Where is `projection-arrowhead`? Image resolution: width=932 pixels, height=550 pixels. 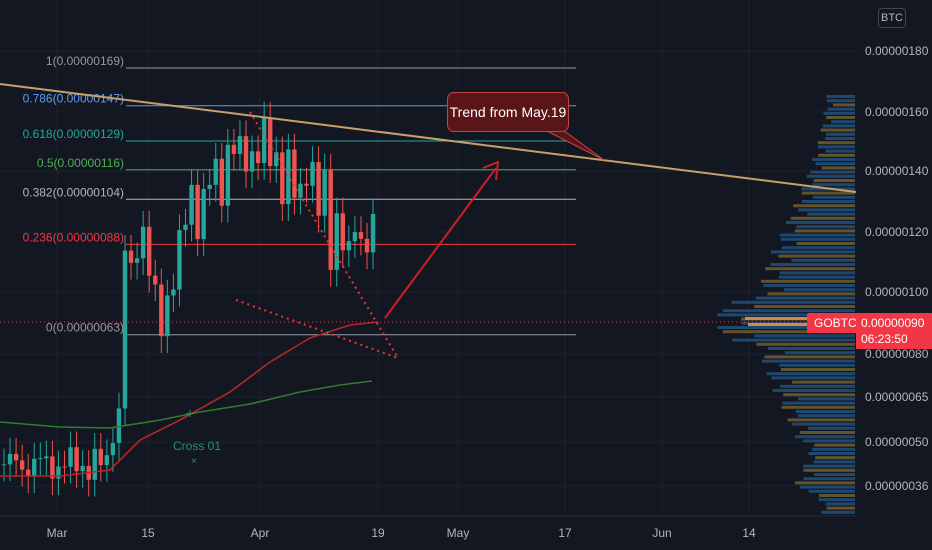
projection-arrowhead is located at coordinates (491, 170).